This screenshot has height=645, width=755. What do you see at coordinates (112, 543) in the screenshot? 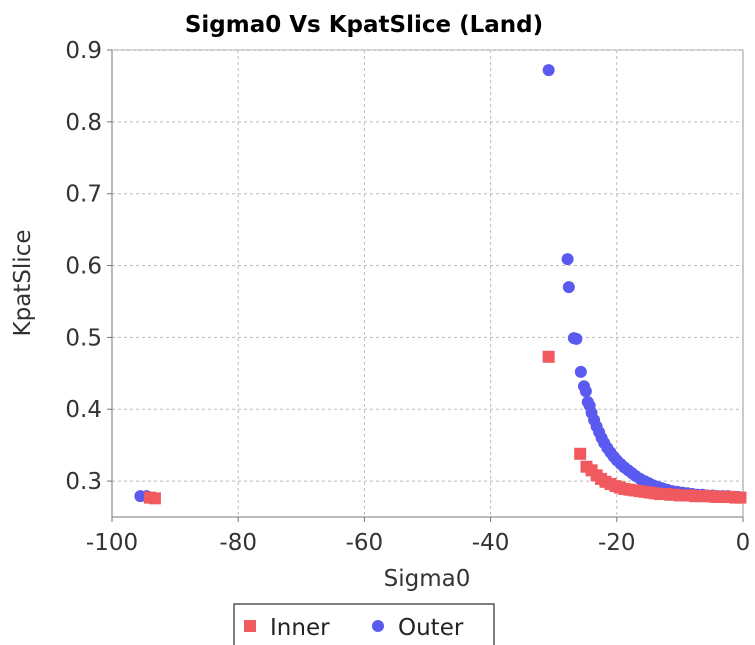
I see `x-tick-label: -100` at bounding box center [112, 543].